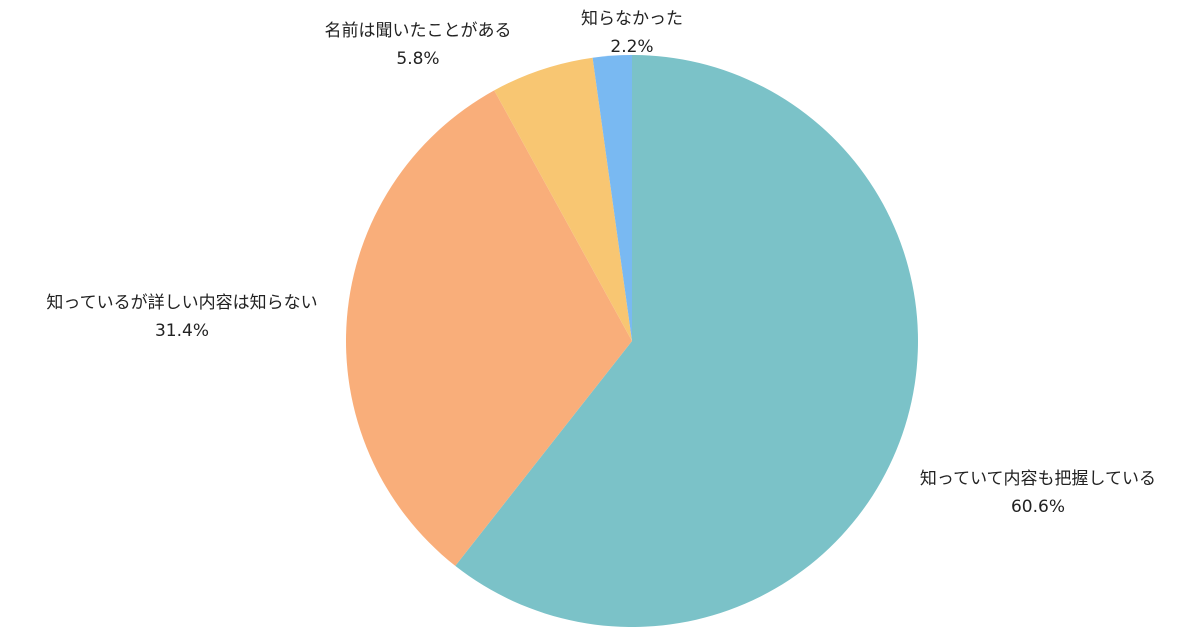 Image resolution: width=1200 pixels, height=630 pixels. Describe the element at coordinates (181, 303) in the screenshot. I see `slice-label: 知っているが詳しい内容は知らない` at that location.